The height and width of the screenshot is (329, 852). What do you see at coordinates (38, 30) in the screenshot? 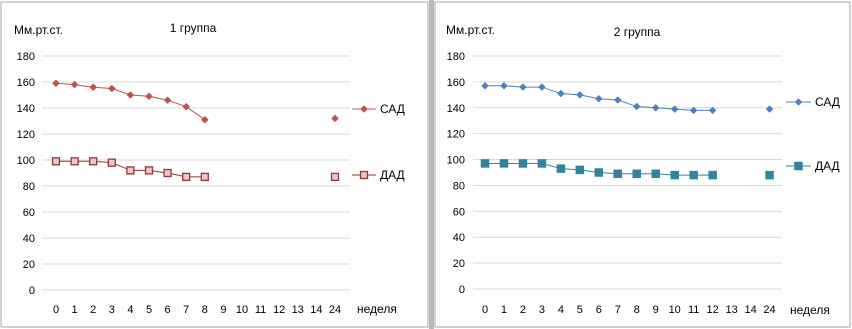
I see `chart-1-ylabel: Мм.рт.ст.` at bounding box center [38, 30].